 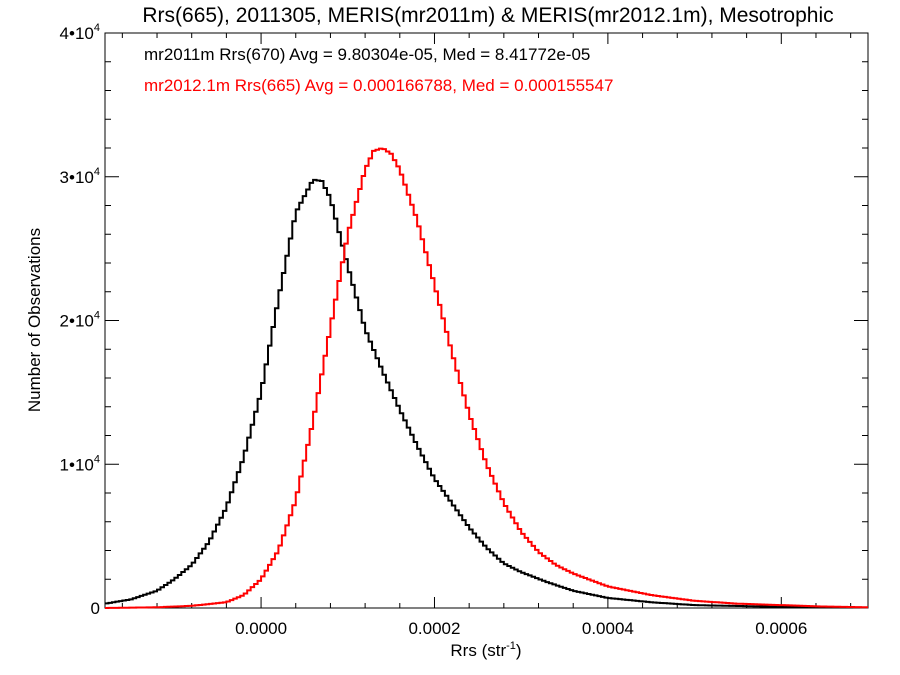 I want to click on x-axis-label: Rrs (str-1), so click(x=485, y=650).